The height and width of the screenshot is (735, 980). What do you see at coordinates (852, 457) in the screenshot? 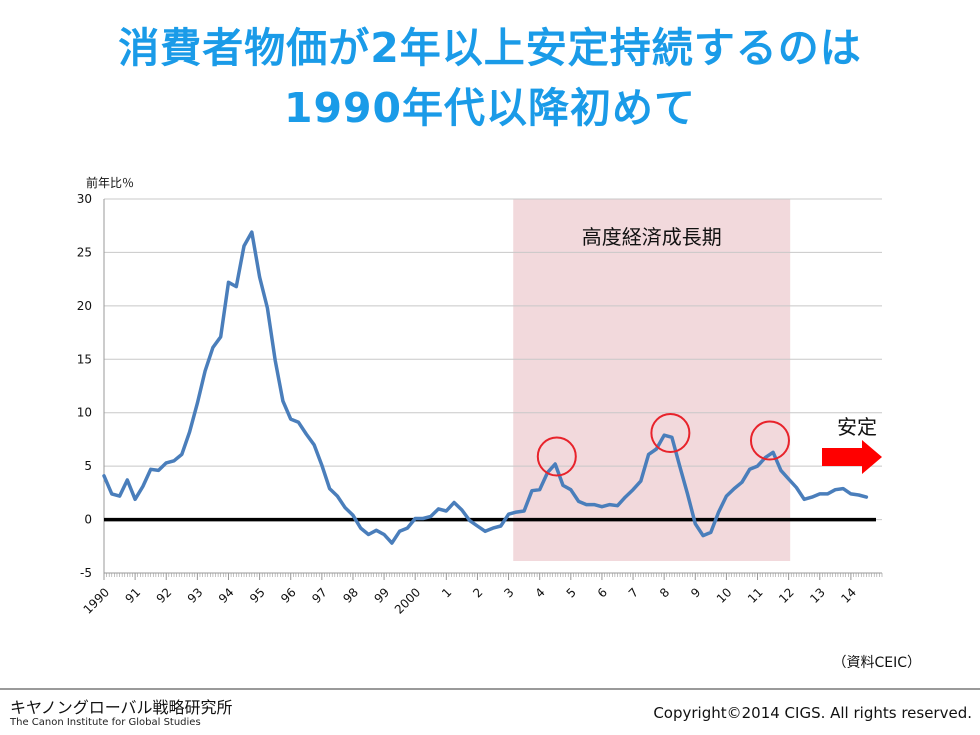
I see `right-arrow-icon` at bounding box center [852, 457].